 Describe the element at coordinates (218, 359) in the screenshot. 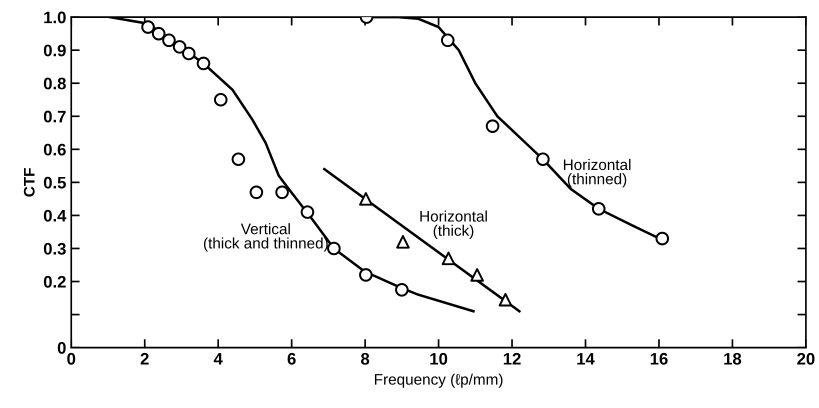

I see `x-tick-label: 4` at that location.